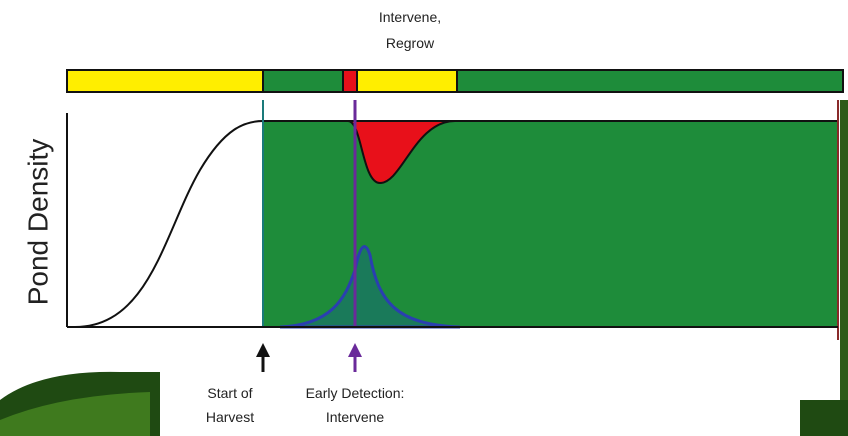 Image resolution: width=848 pixels, height=436 pixels. What do you see at coordinates (355, 393) in the screenshot?
I see `label-text: Early Detection:` at bounding box center [355, 393].